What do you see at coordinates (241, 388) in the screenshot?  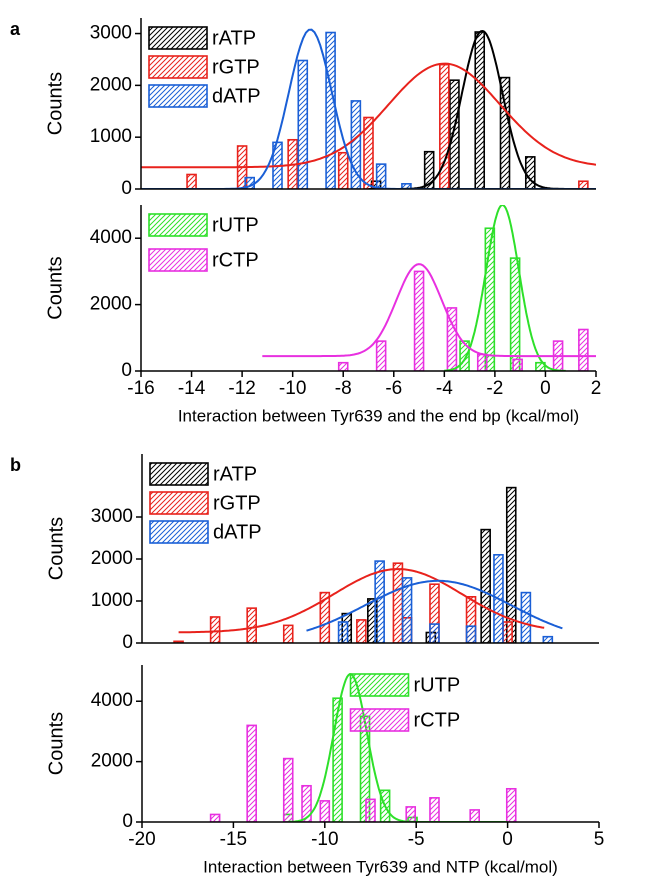 I see `x-tick-label: -12` at bounding box center [241, 388].